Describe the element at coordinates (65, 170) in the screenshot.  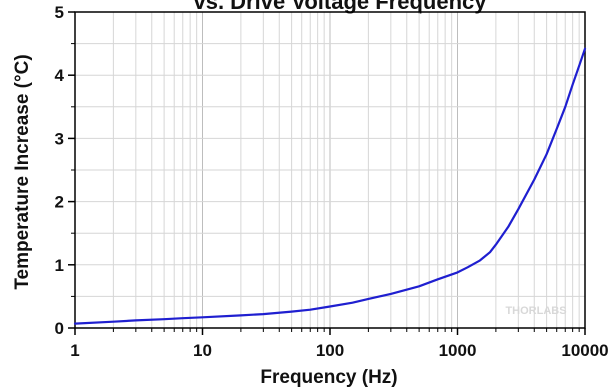
I see `y-axis: 0 1 2 3 4 5` at that location.